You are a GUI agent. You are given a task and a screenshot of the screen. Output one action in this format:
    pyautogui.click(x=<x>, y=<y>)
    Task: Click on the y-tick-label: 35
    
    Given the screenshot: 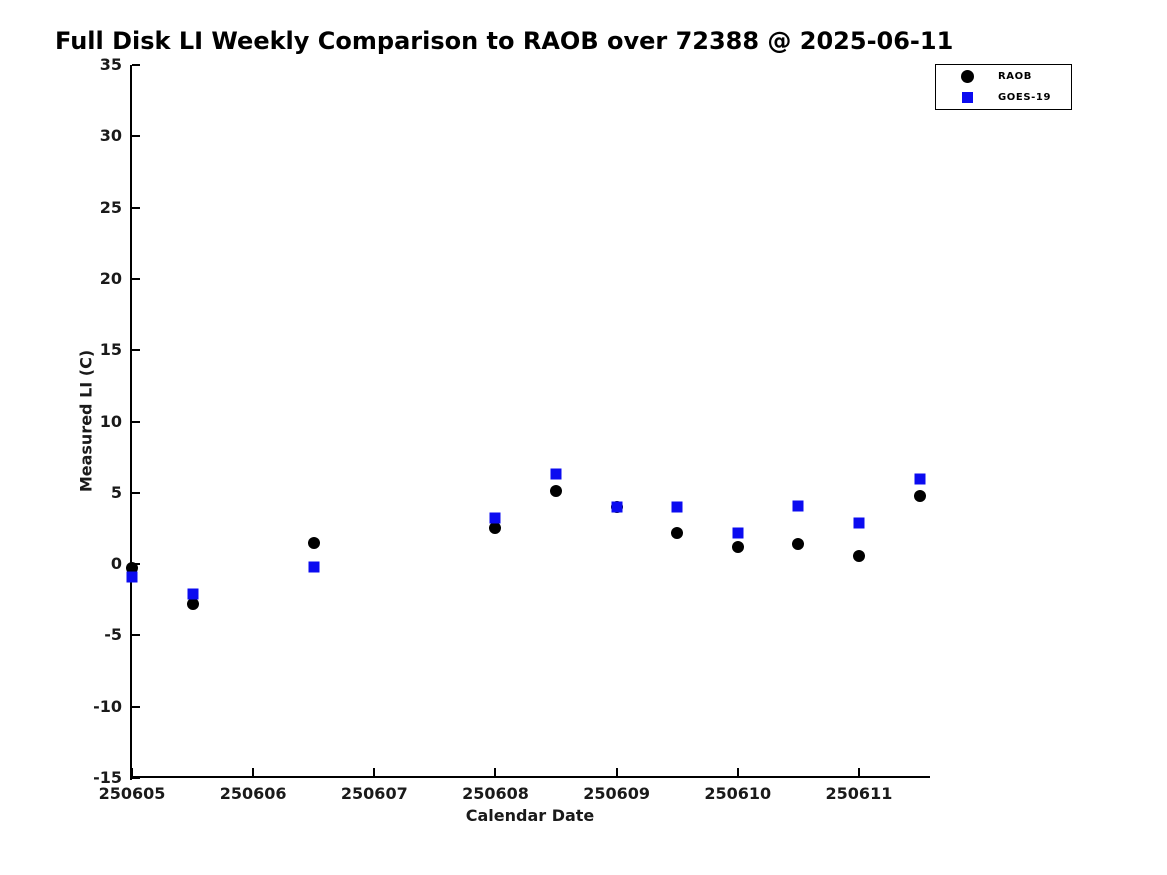 What is the action you would take?
    pyautogui.click(x=110, y=64)
    